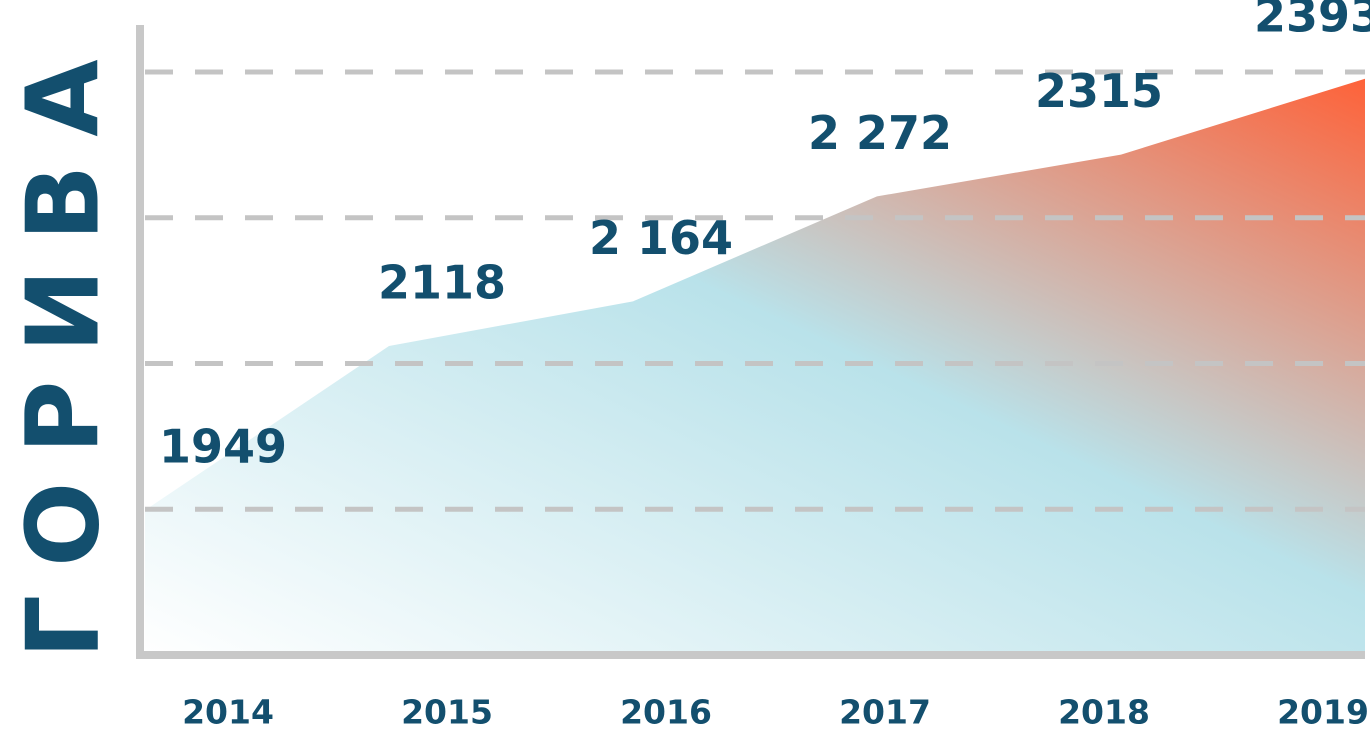  I want to click on value-label: 2118, so click(442, 283).